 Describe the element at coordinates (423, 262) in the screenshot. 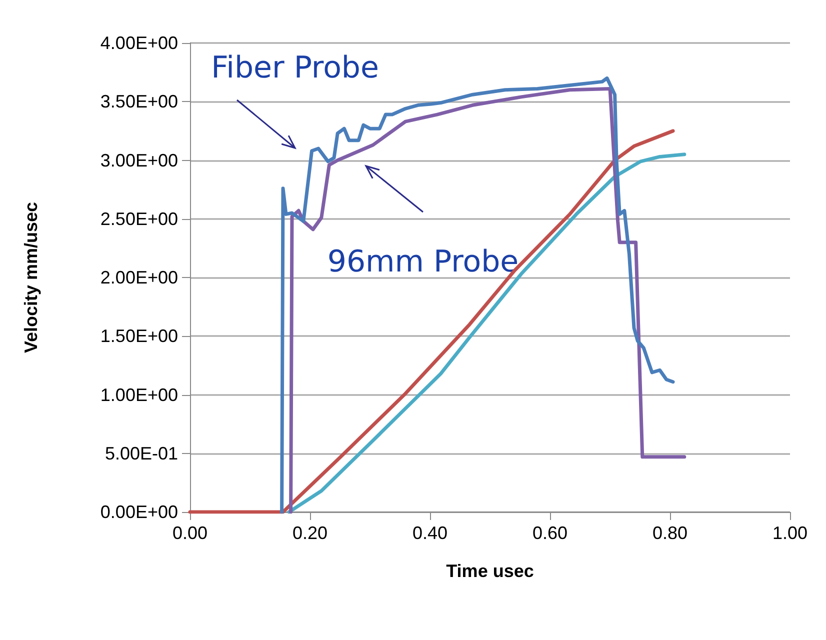

I see `annotation: 96mm Probe` at that location.